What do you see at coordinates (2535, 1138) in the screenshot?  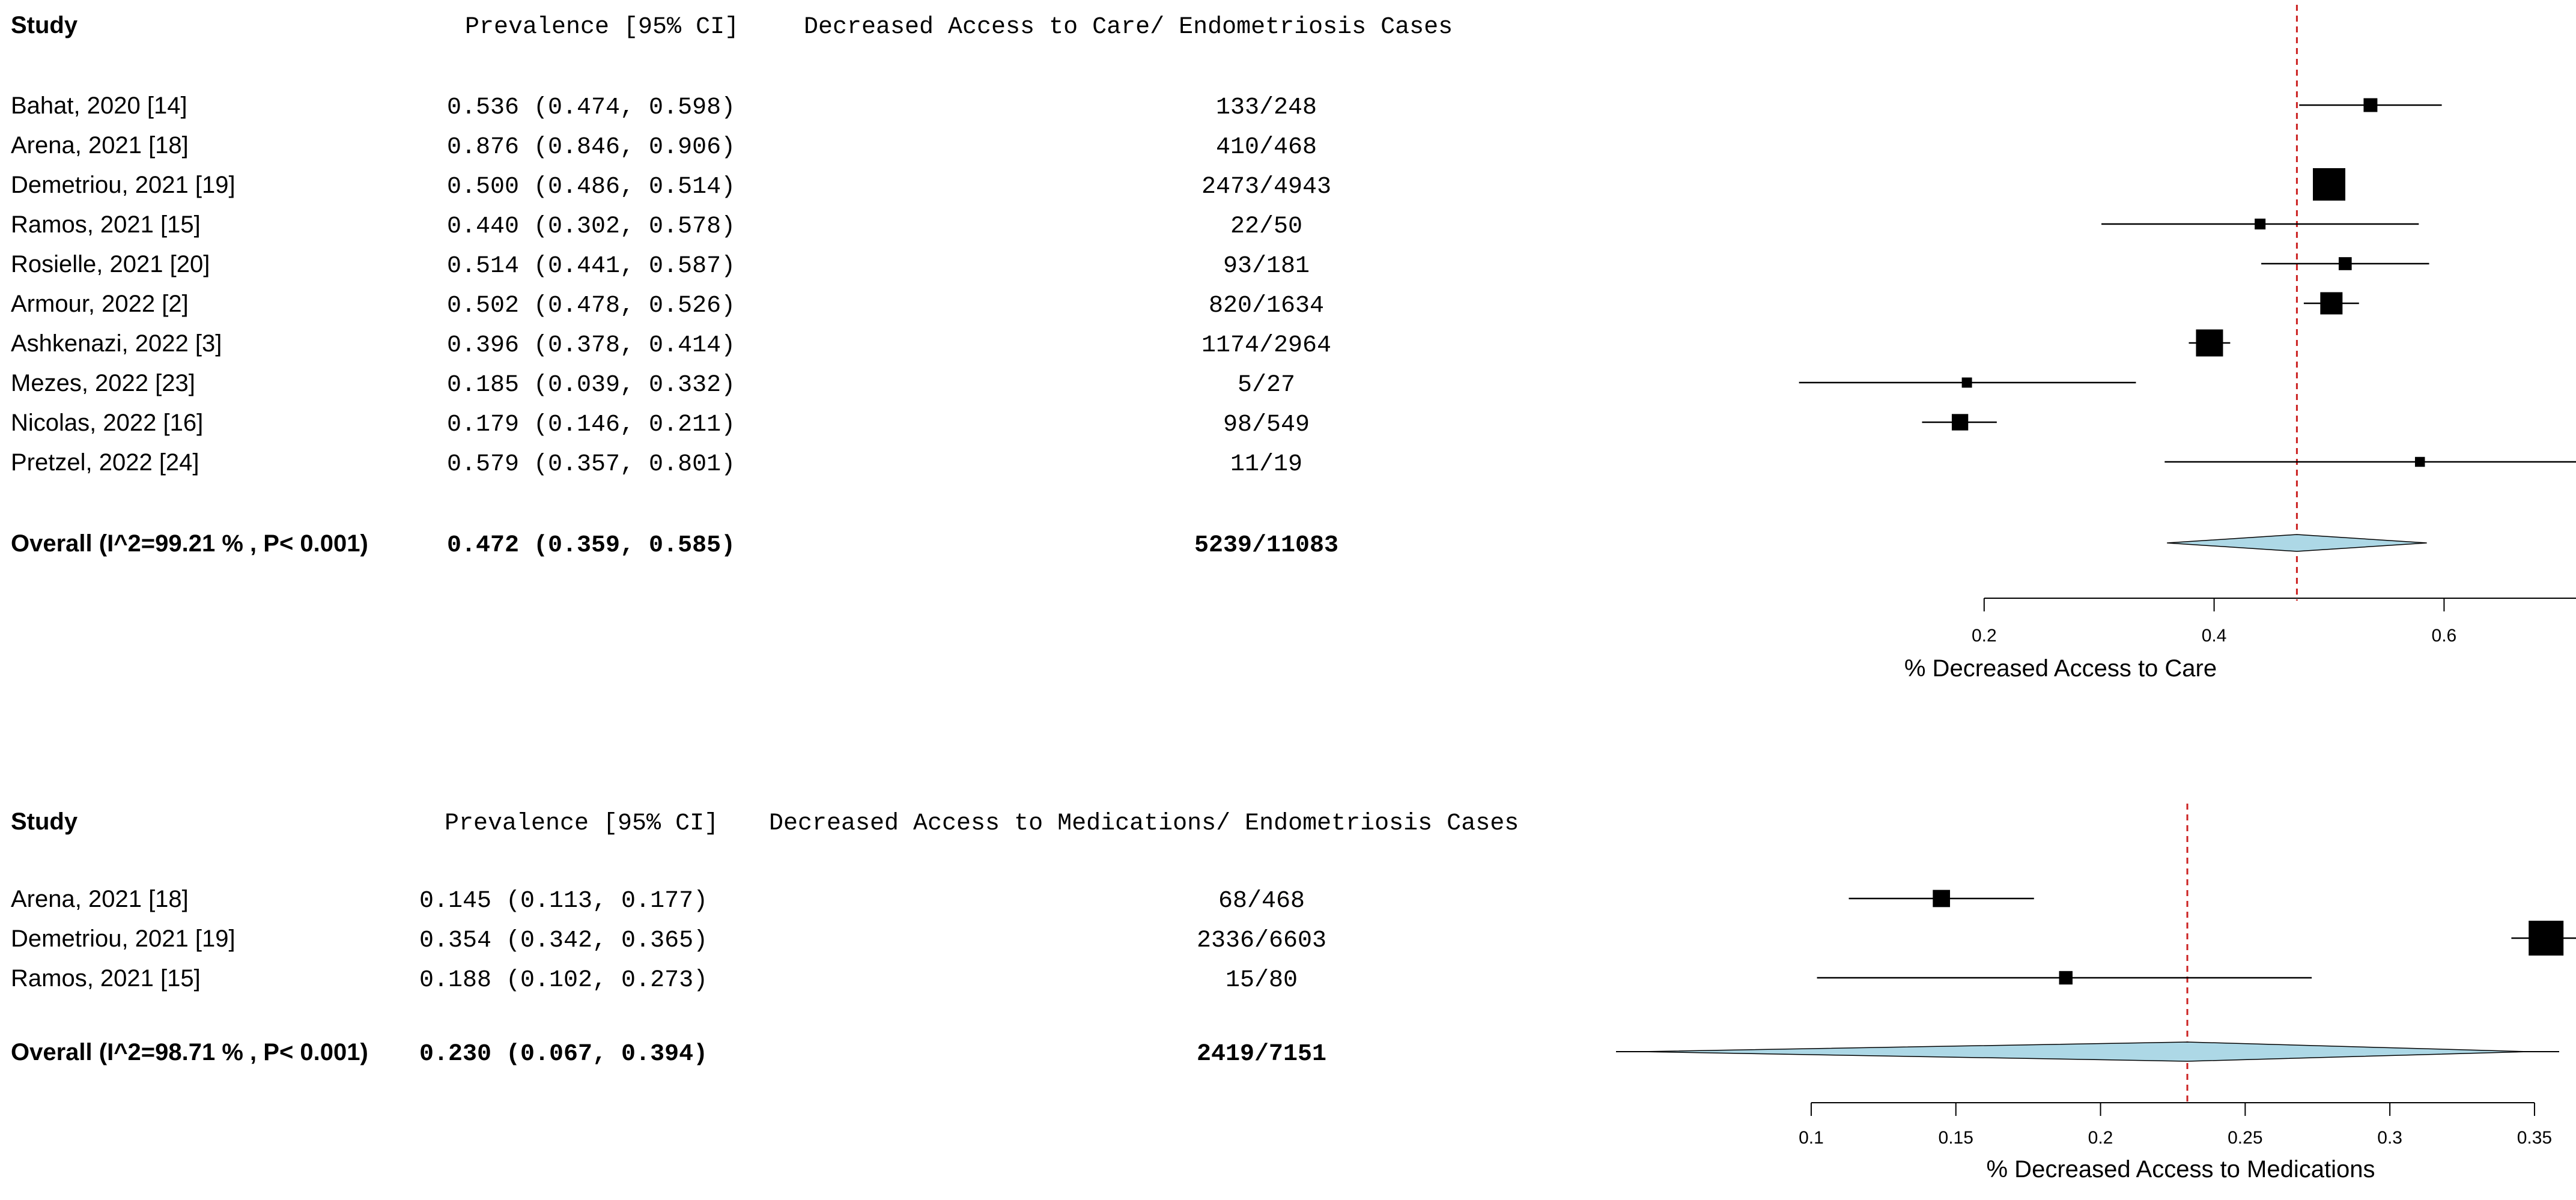 I see `x-axis-tick-label: 0.35` at bounding box center [2535, 1138].